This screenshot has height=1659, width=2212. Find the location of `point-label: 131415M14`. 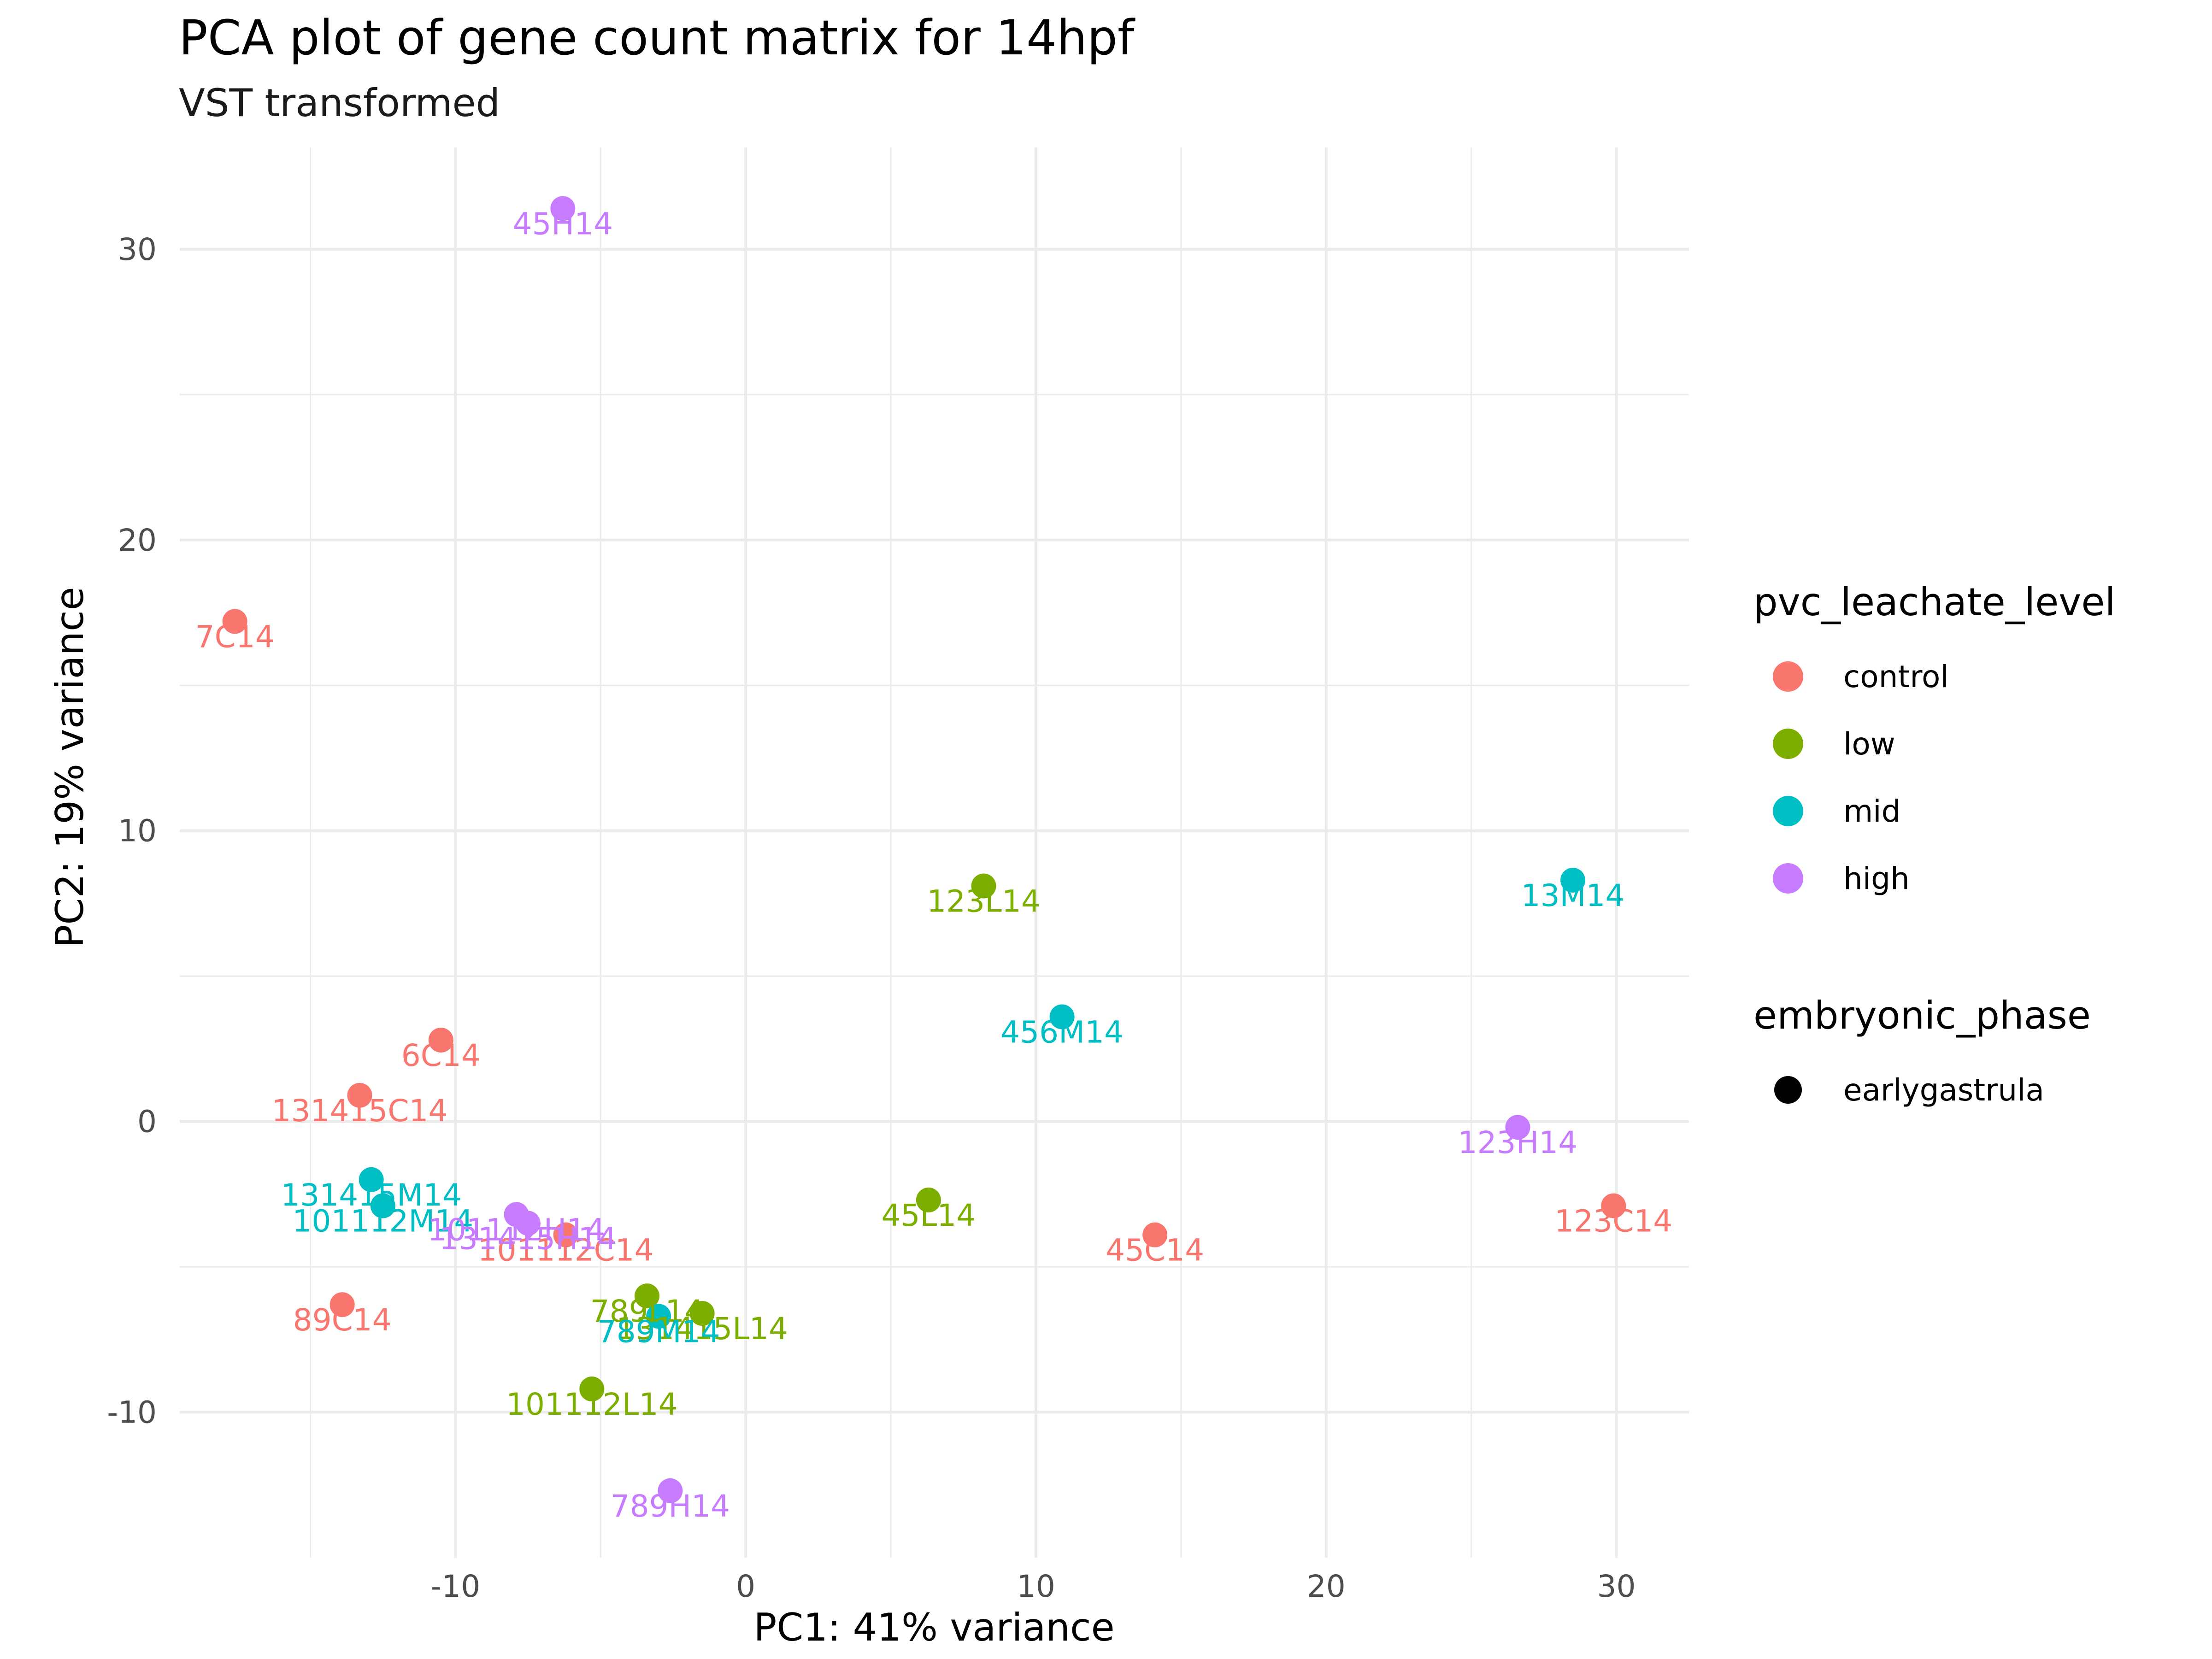

point-label: 131415M14 is located at coordinates (371, 1195).